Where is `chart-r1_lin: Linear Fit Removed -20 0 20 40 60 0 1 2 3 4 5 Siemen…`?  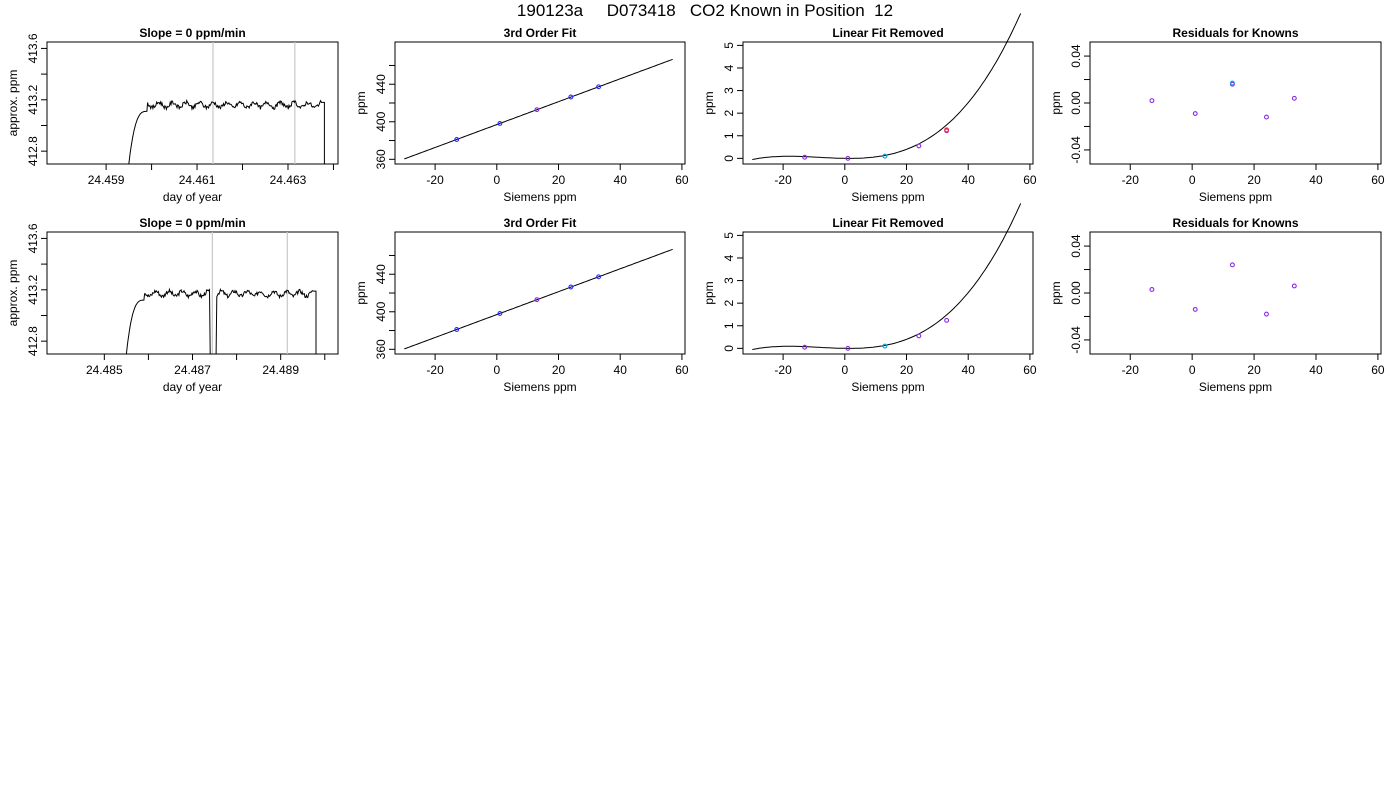
chart-r1_lin: Linear Fit Removed -20 0 20 40 60 0 1 2 3 4 5 Siemen… is located at coordinates (869, 108).